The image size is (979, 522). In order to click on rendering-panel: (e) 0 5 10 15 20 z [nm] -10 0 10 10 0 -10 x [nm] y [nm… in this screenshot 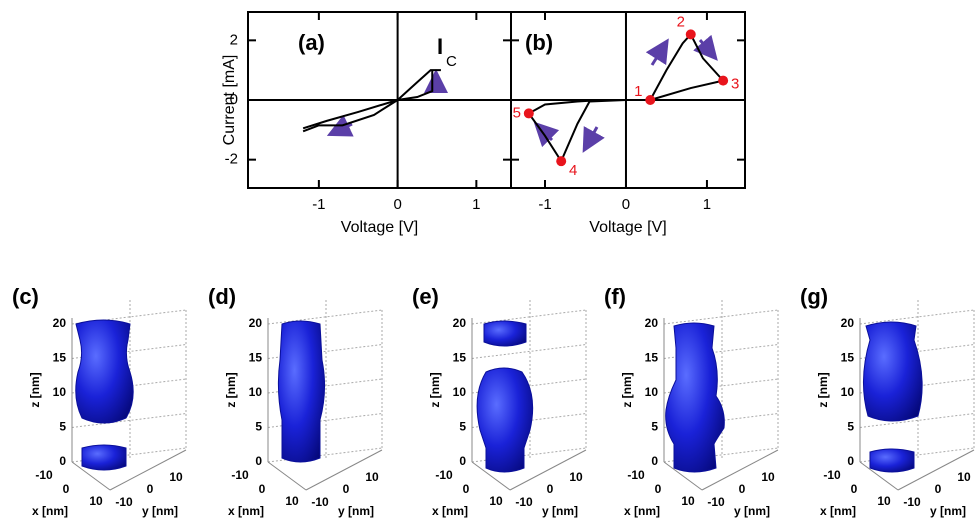, I will do `click(499, 401)`.